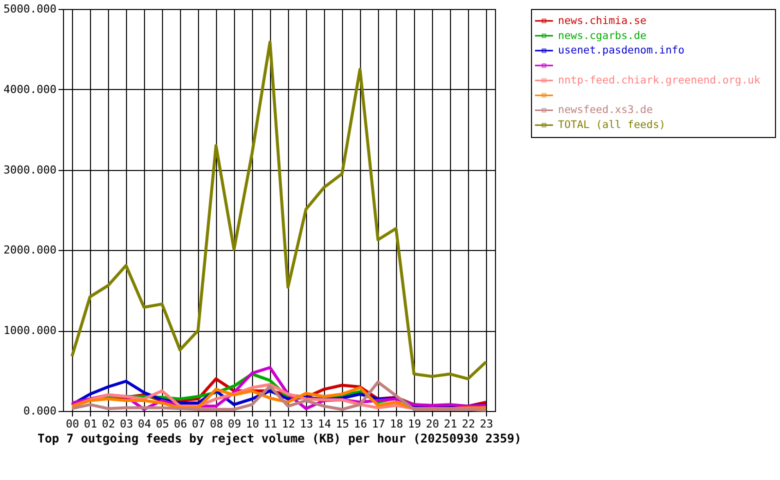 Image resolution: width=780 pixels, height=480 pixels. Describe the element at coordinates (605, 110) in the screenshot. I see `legend-label: newsfeed.xs3.de` at that location.